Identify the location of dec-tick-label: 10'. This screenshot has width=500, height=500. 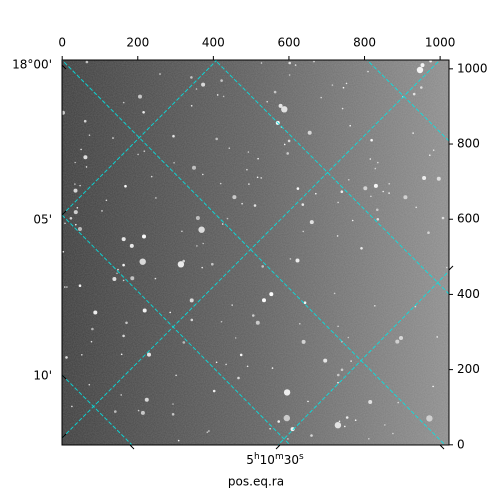
(42, 376).